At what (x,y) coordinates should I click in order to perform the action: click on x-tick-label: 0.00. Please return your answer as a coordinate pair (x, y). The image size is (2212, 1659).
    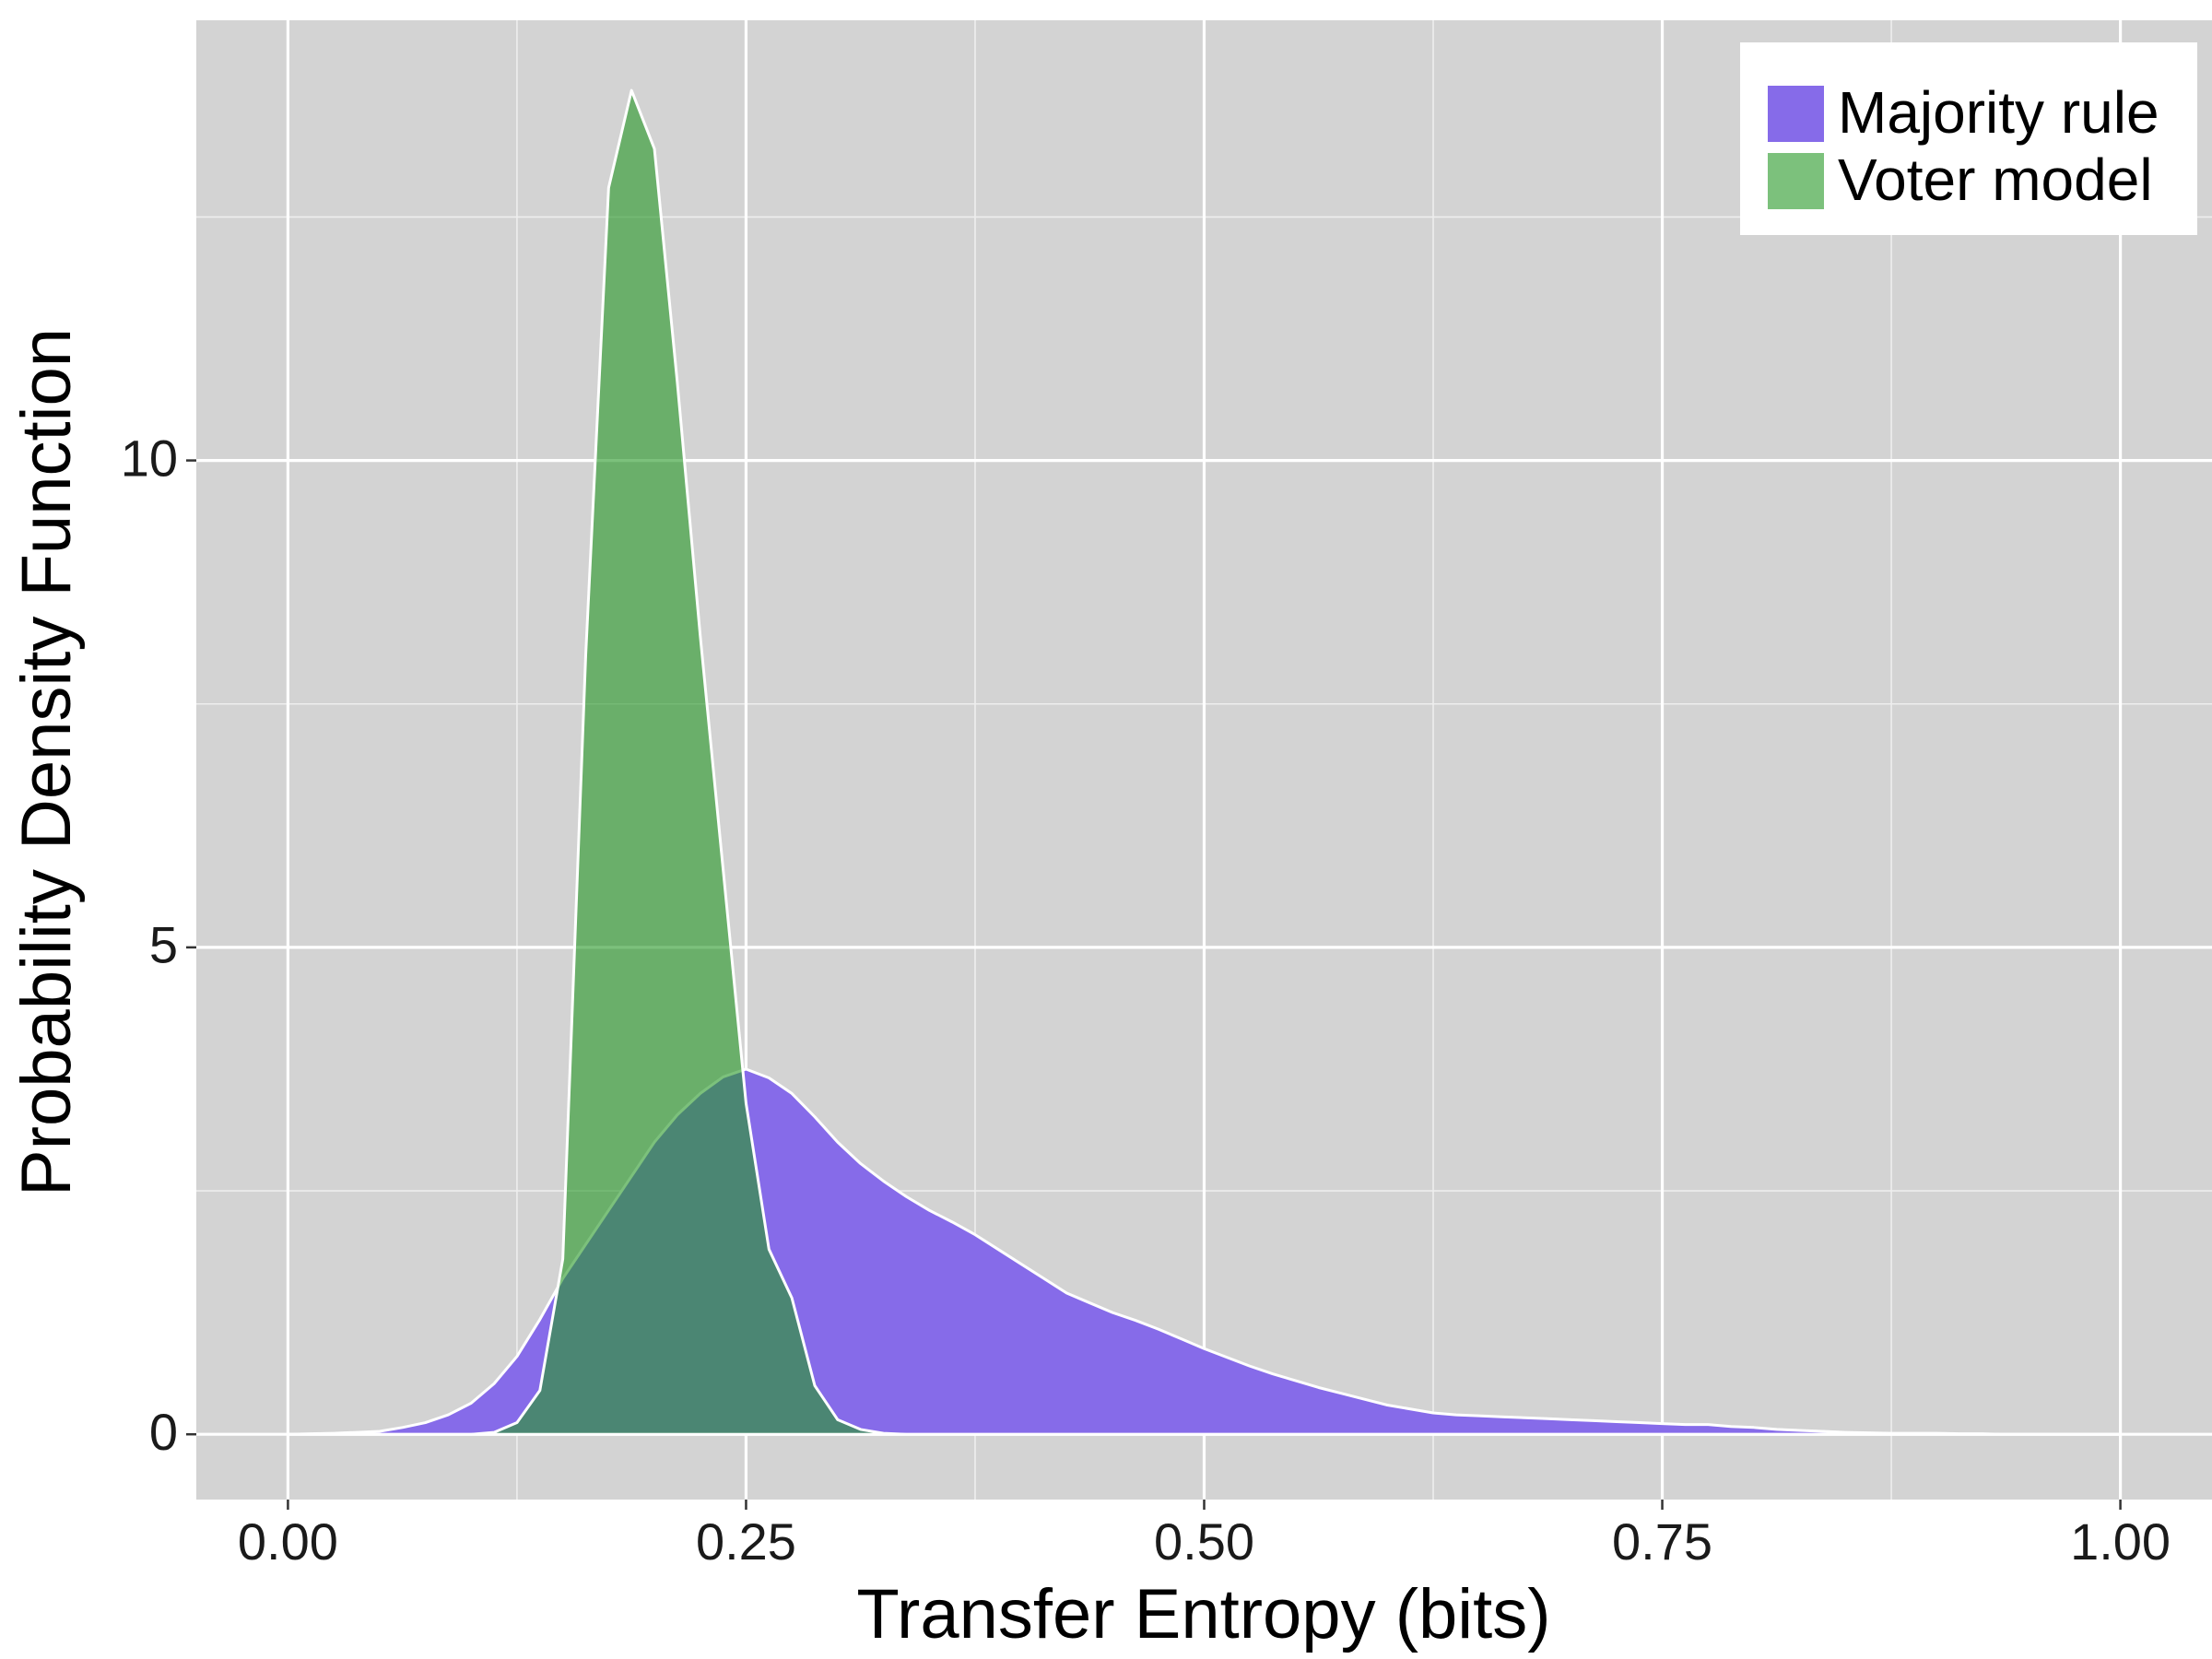
    Looking at the image, I should click on (288, 1541).